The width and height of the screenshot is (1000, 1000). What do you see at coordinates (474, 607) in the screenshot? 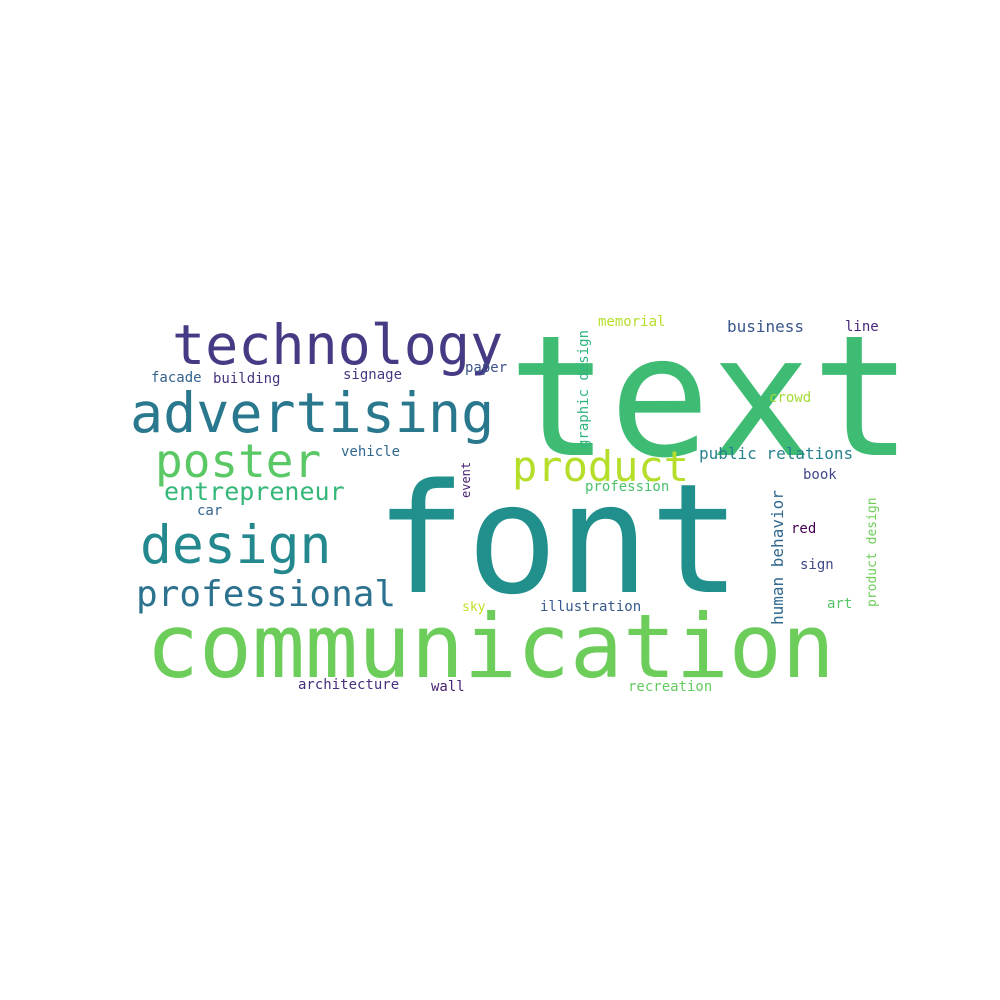
I see `word-sky: sky` at bounding box center [474, 607].